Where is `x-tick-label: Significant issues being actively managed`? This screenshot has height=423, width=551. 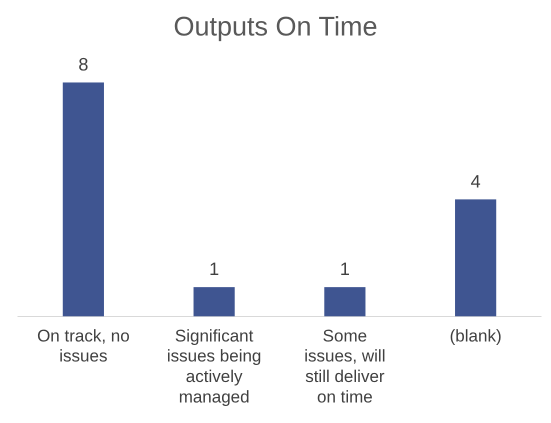
x-tick-label: Significant issues being actively managed is located at coordinates (214, 366).